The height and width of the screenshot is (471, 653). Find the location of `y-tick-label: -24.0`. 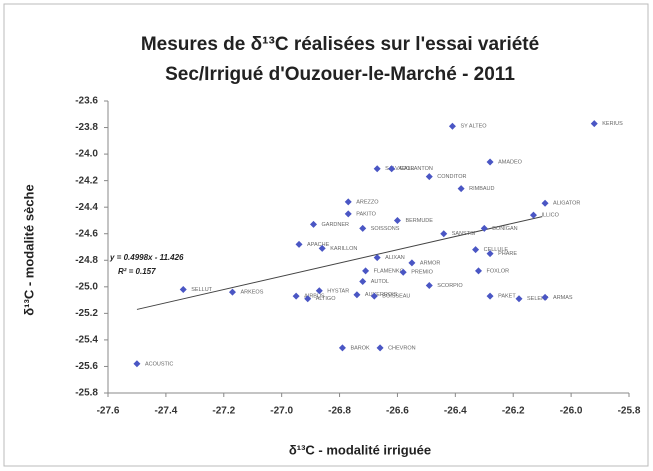

y-tick-label: -24.0 is located at coordinates (86, 154).